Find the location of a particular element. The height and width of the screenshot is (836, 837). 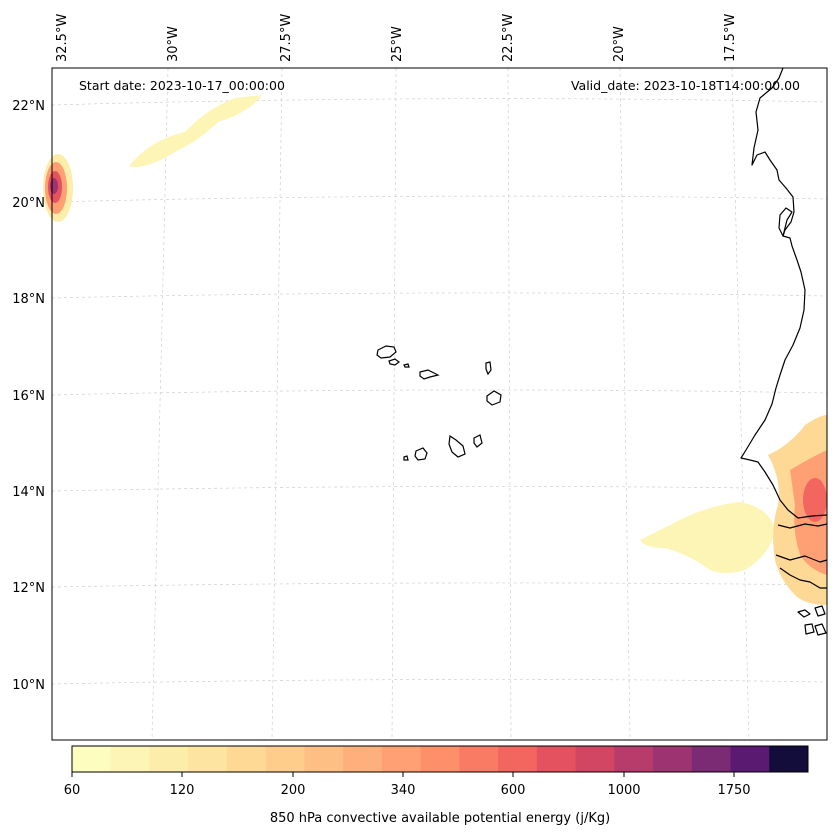

island-sal is located at coordinates (488, 368).